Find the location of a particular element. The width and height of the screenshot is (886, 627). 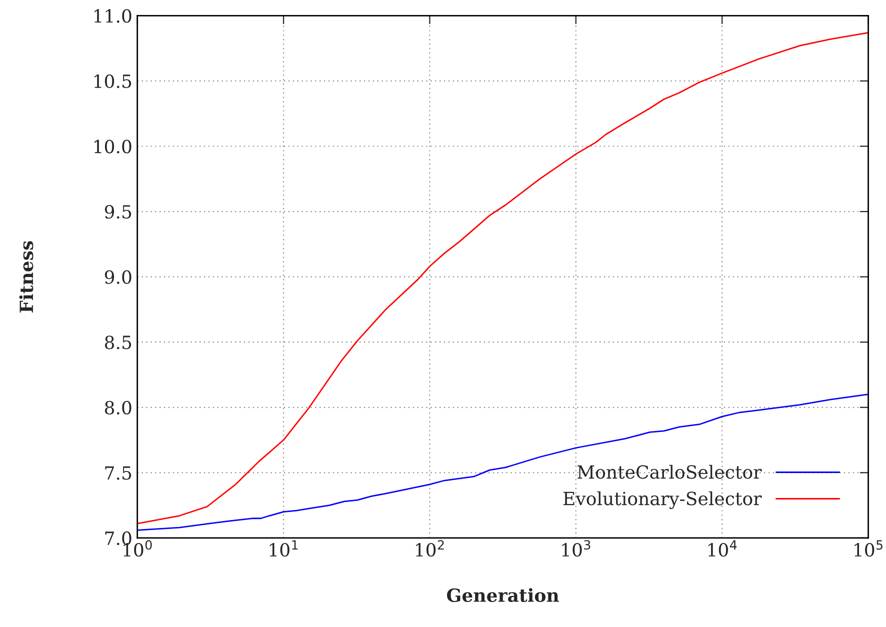

legend-label: Evolutionary-Selector is located at coordinates (662, 500).